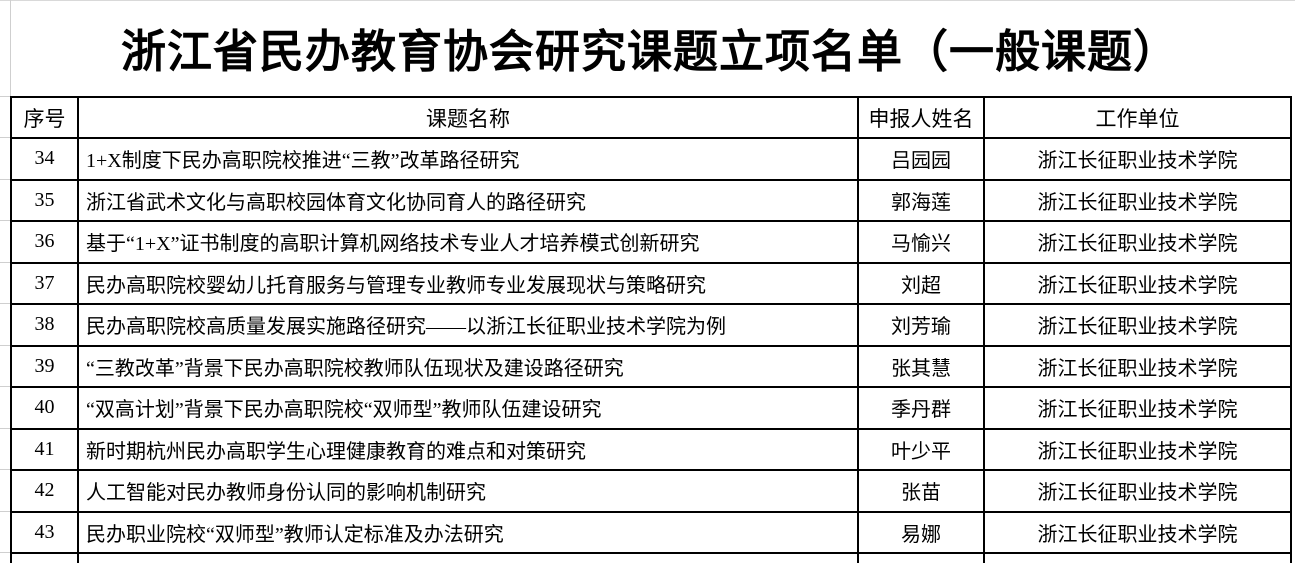 The height and width of the screenshot is (563, 1295). I want to click on table-row: 34 1+X制度下民办高职院校推进“三教”改革路径研究 吕园园 浙江长征职业技术学院, so click(651, 159).